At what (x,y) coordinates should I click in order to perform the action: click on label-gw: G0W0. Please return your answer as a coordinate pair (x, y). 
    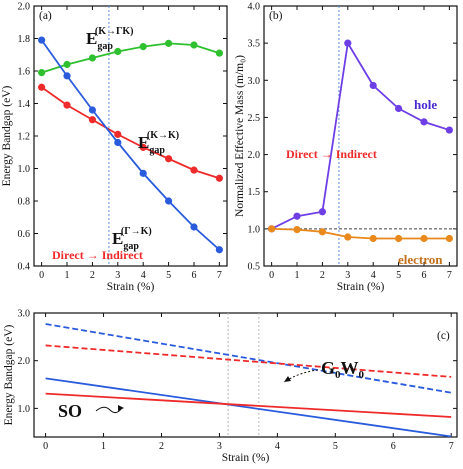
    Looking at the image, I should click on (343, 369).